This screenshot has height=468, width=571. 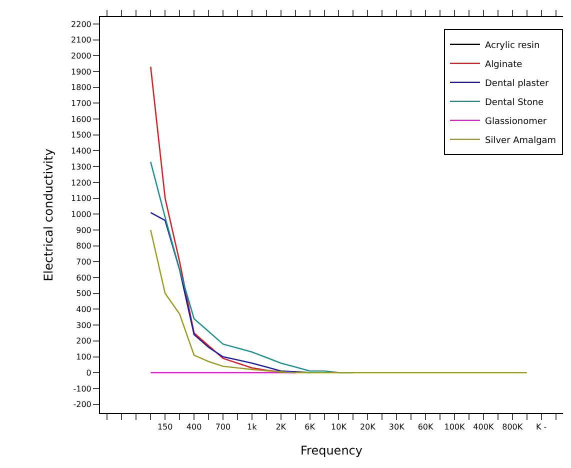 I want to click on y-tick-label: 100, so click(x=84, y=357).